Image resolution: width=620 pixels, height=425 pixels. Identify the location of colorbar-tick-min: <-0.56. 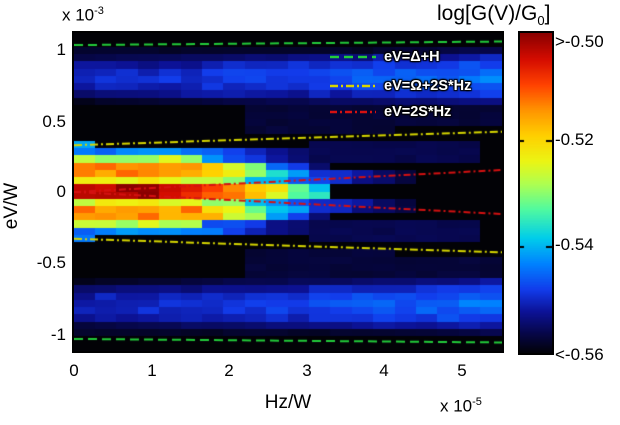
(579, 354).